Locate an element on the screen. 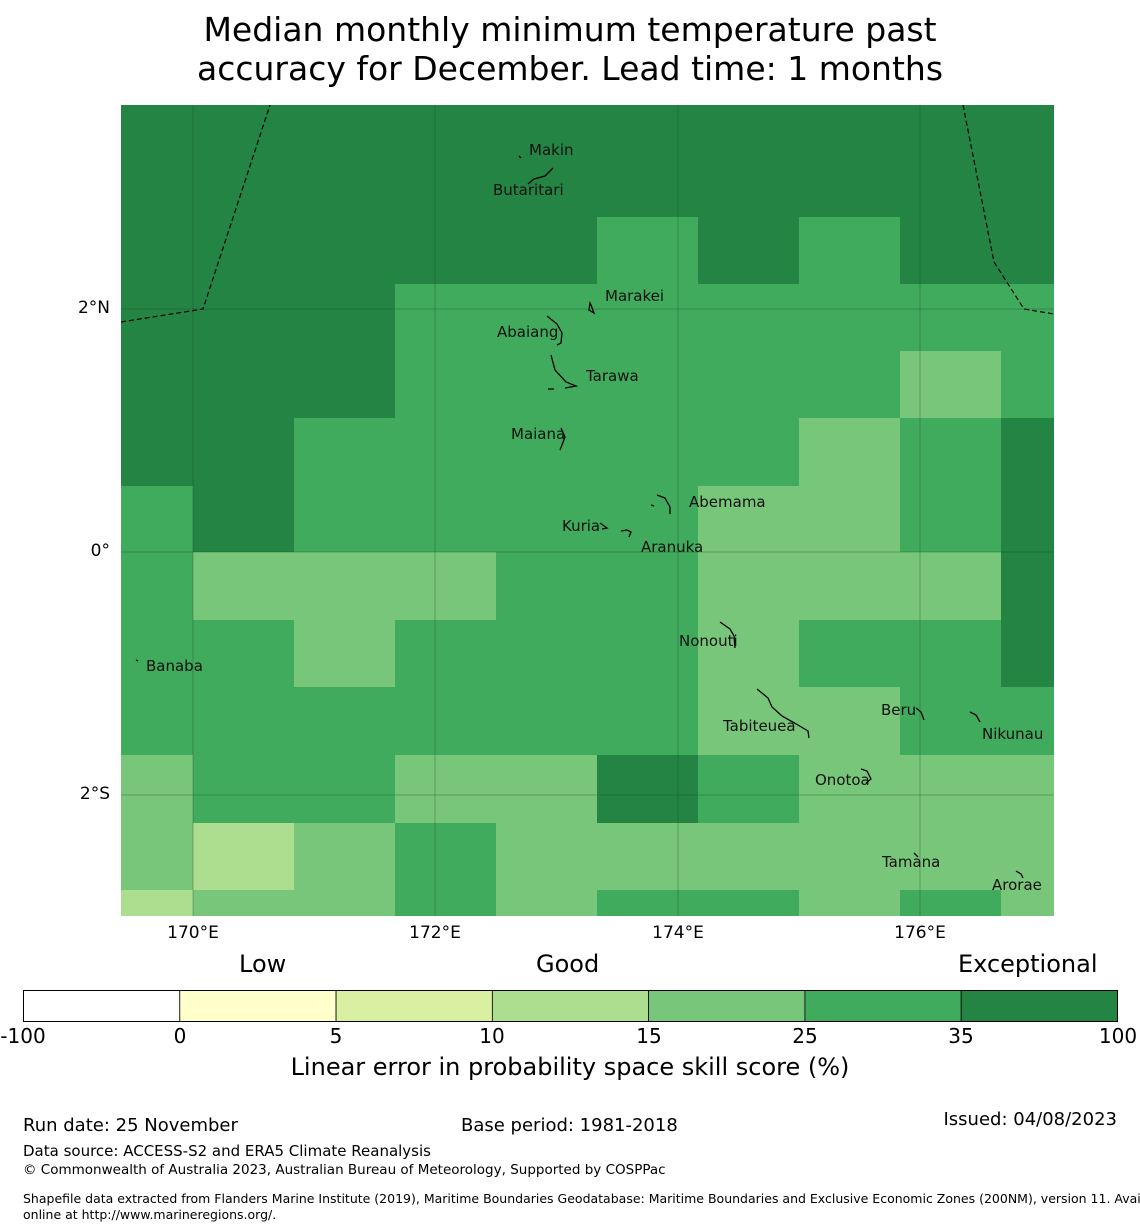  island-label-tabiteuea: Tabiteuea is located at coordinates (759, 726).